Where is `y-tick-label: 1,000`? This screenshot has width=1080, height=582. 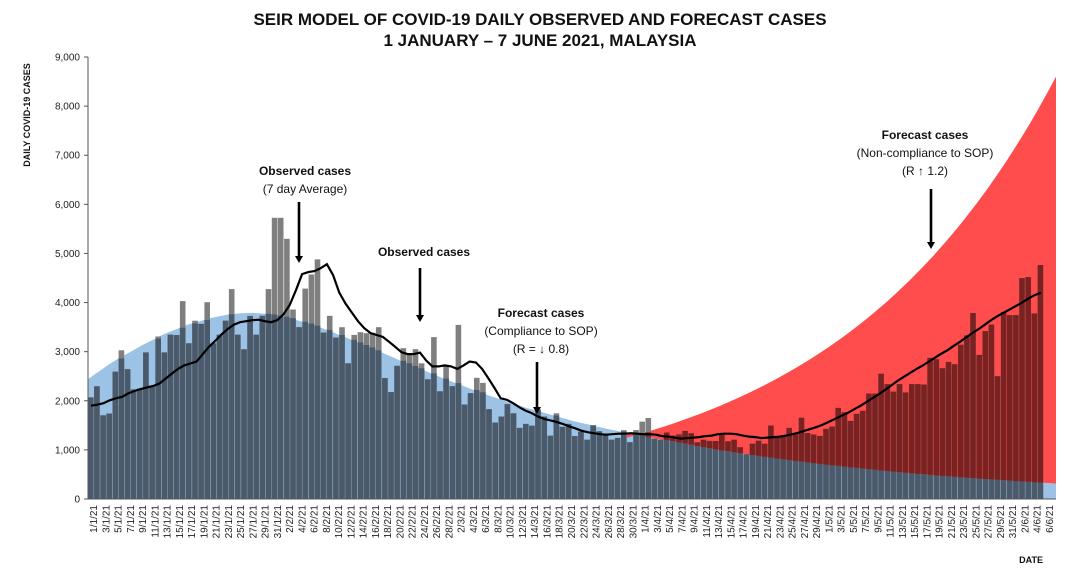 y-tick-label: 1,000 is located at coordinates (67, 450).